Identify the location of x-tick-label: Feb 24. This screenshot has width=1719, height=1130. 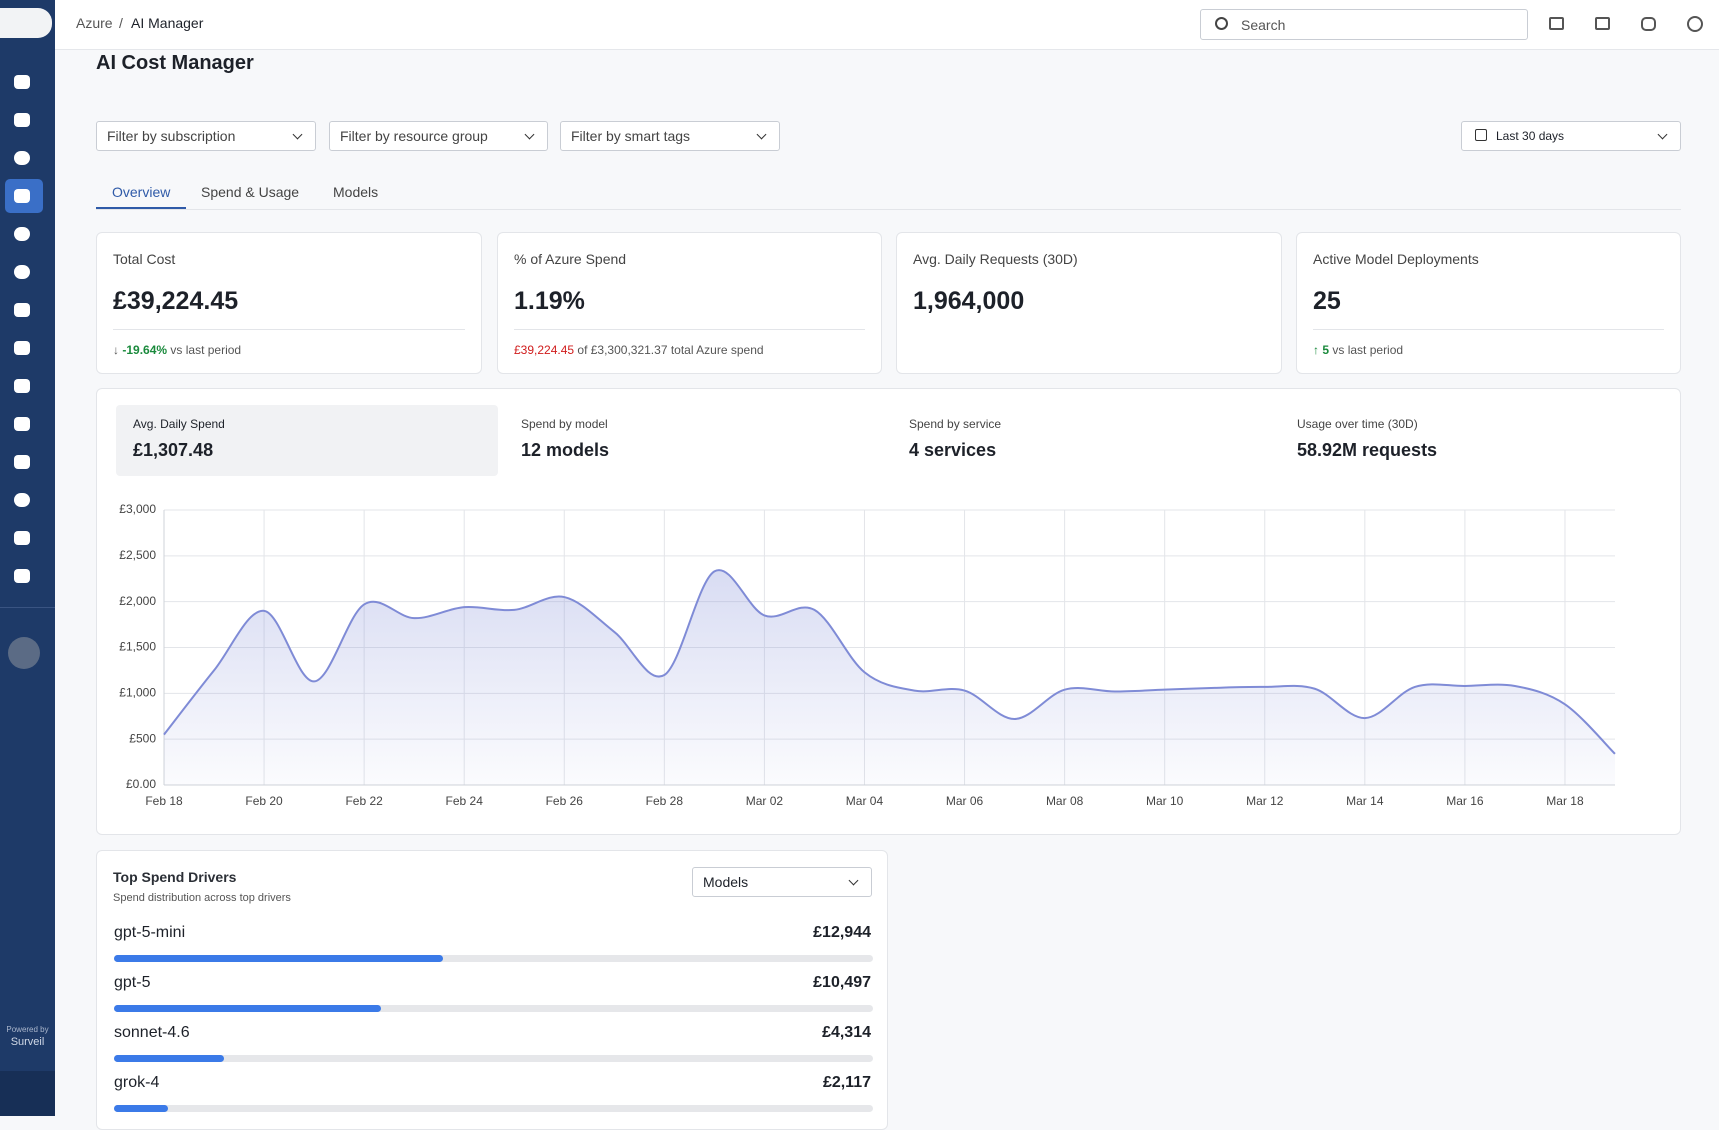
(465, 801).